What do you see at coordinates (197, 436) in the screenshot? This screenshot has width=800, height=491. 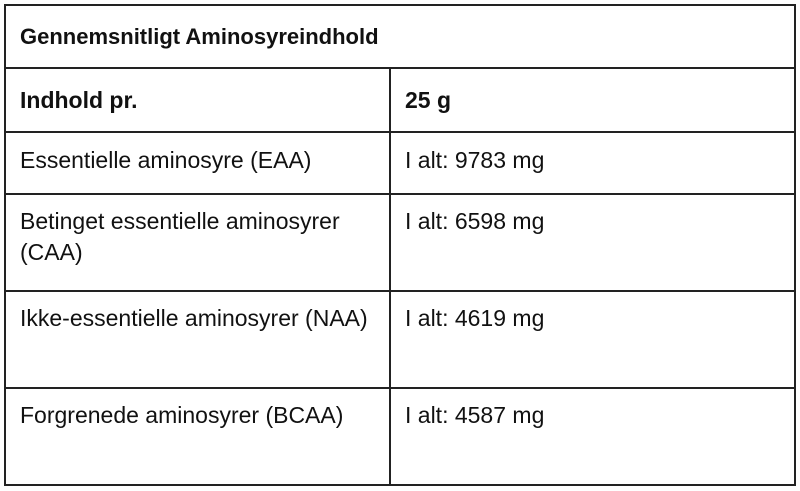 I see `row-label: Forgrenede aminosyrer (BCAA)` at bounding box center [197, 436].